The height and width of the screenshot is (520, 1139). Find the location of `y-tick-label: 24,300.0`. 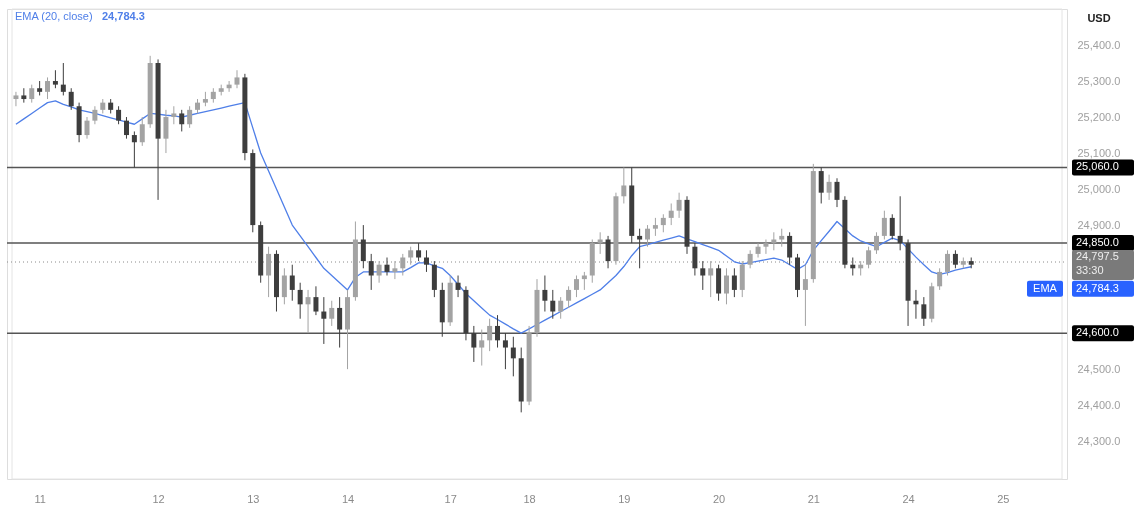

y-tick-label: 24,300.0 is located at coordinates (1099, 440).